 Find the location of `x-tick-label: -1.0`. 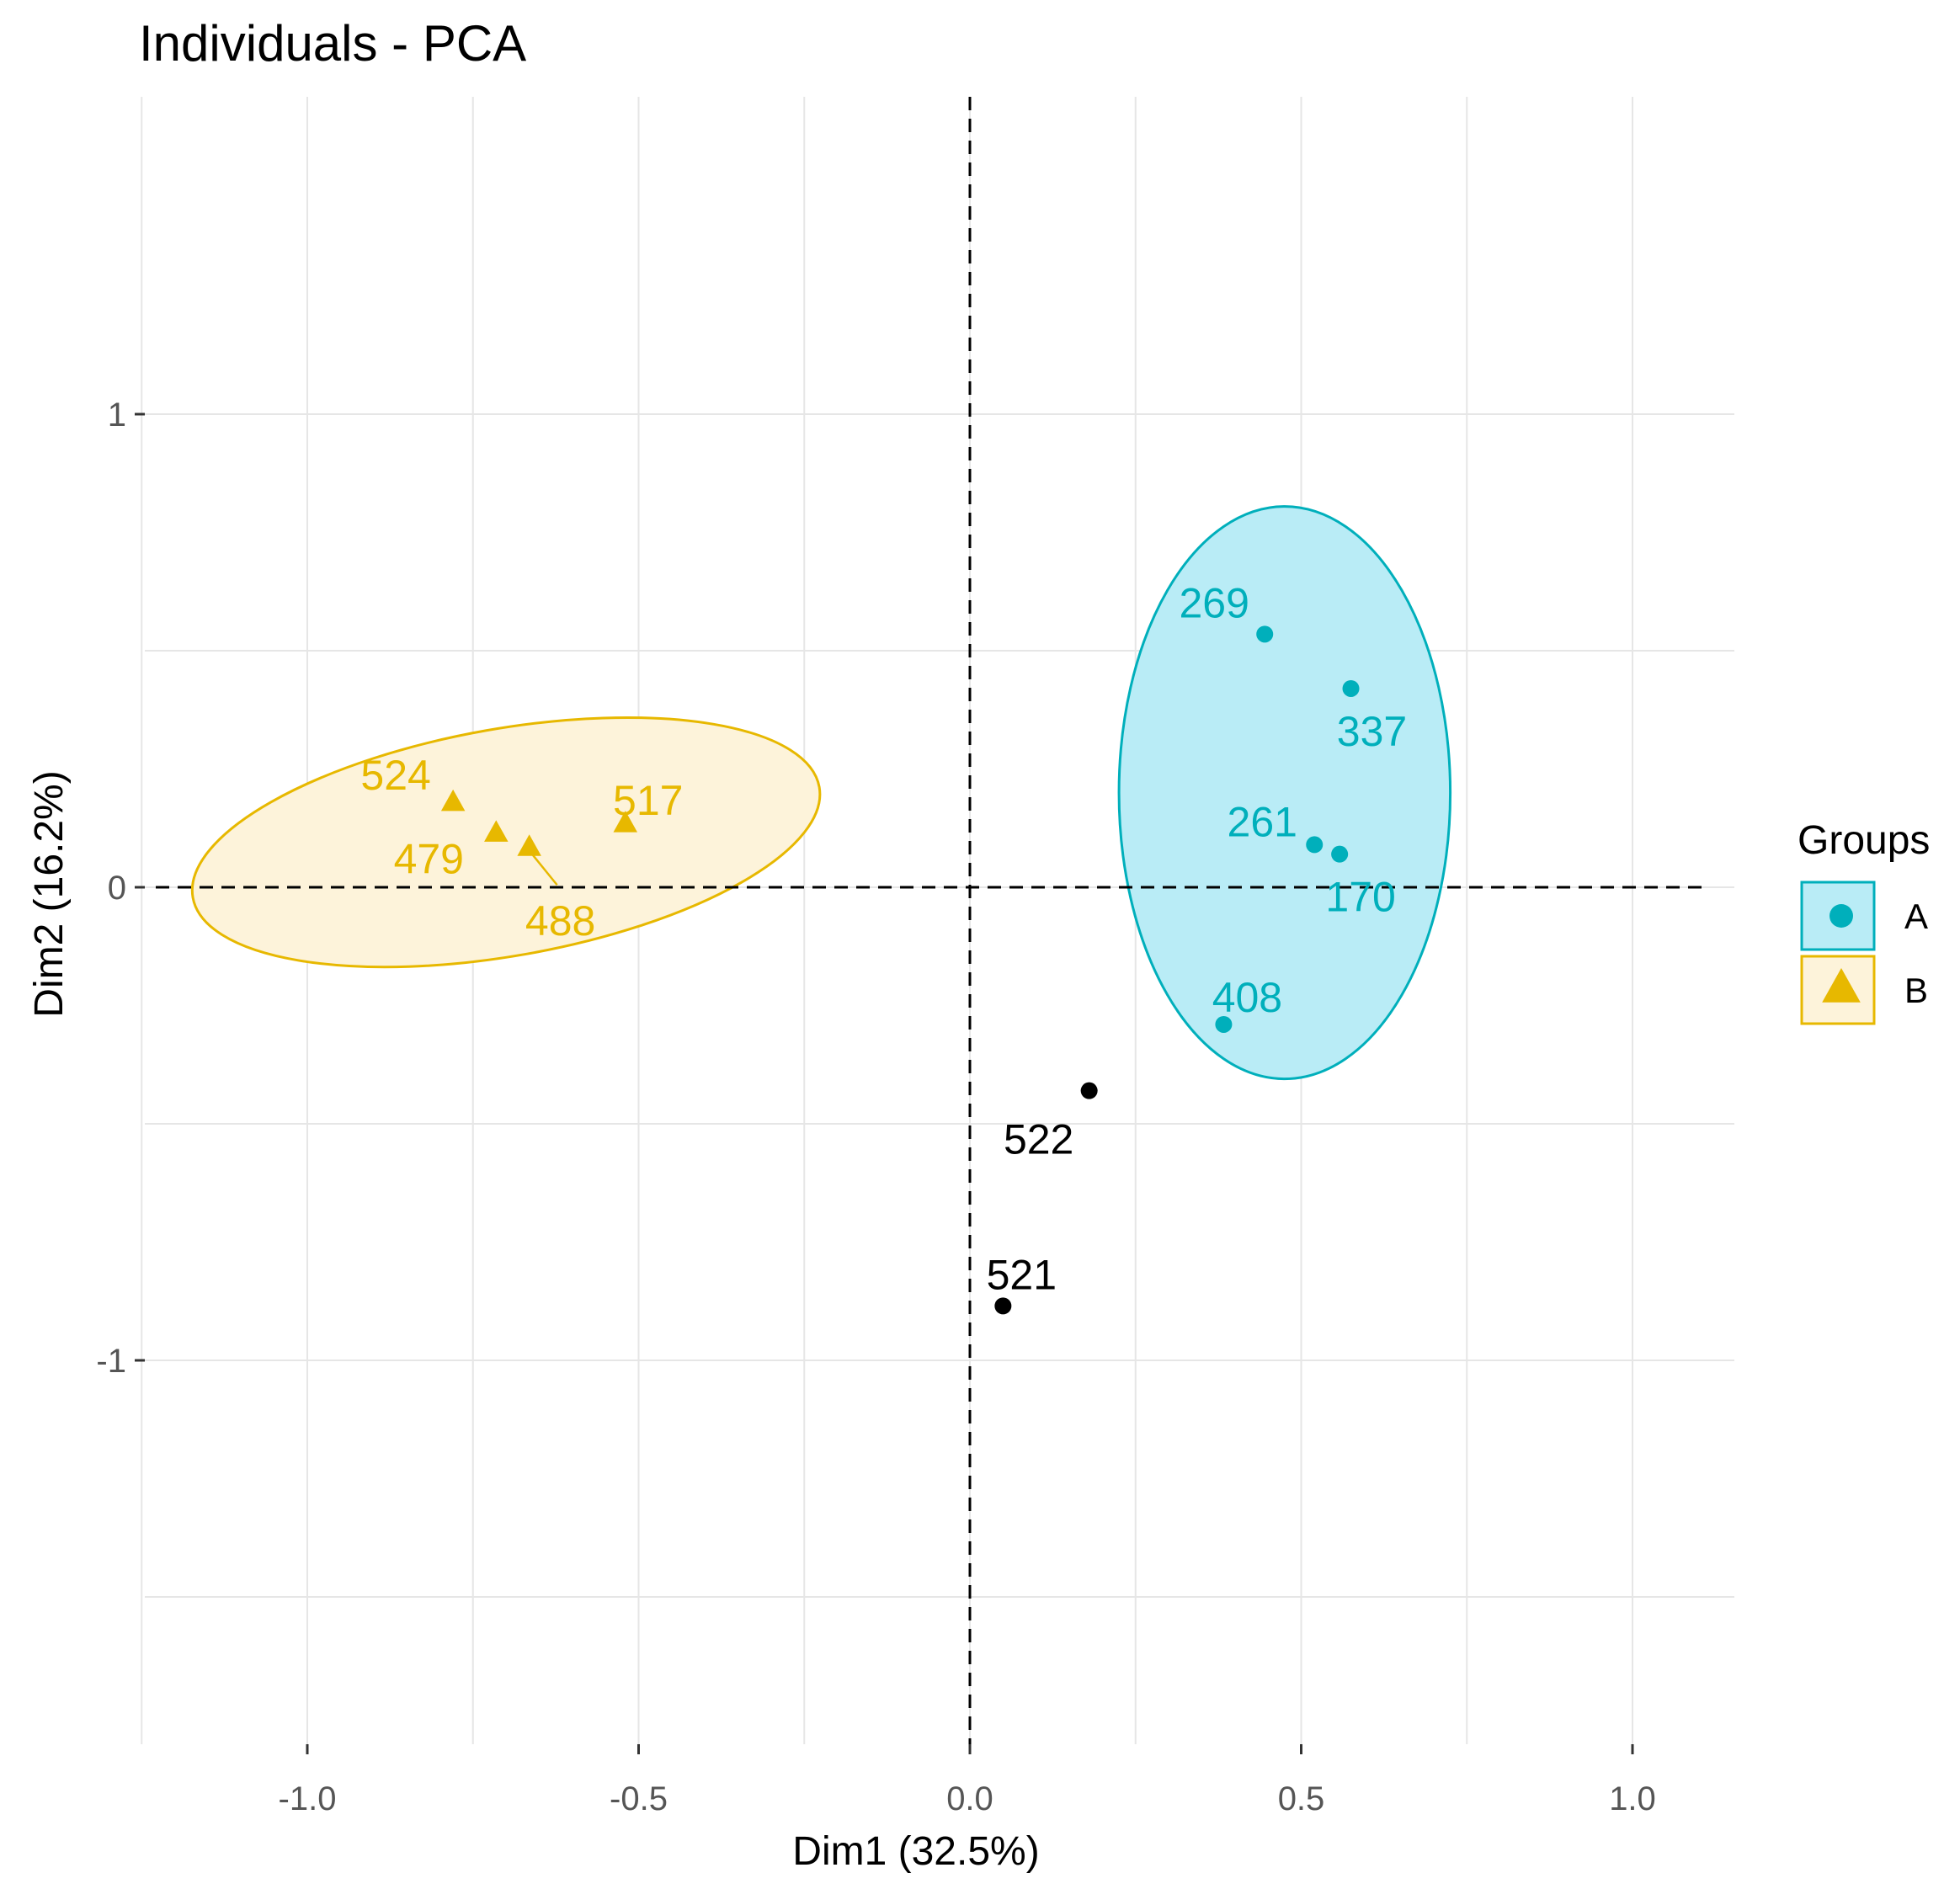

x-tick-label: -1.0 is located at coordinates (308, 1798).